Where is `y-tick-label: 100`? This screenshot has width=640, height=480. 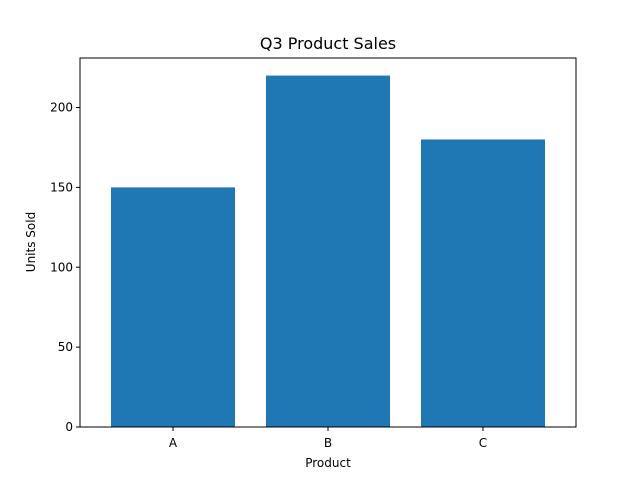 y-tick-label: 100 is located at coordinates (61, 267).